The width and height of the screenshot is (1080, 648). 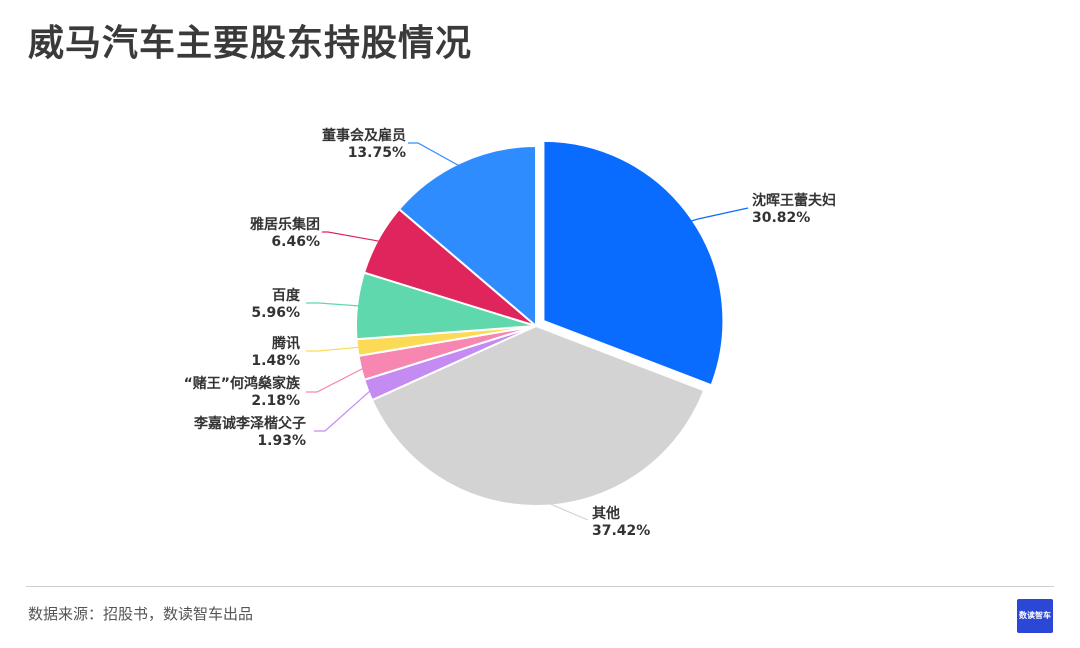 What do you see at coordinates (364, 135) in the screenshot?
I see `slice-name-label: 董事会及雇员` at bounding box center [364, 135].